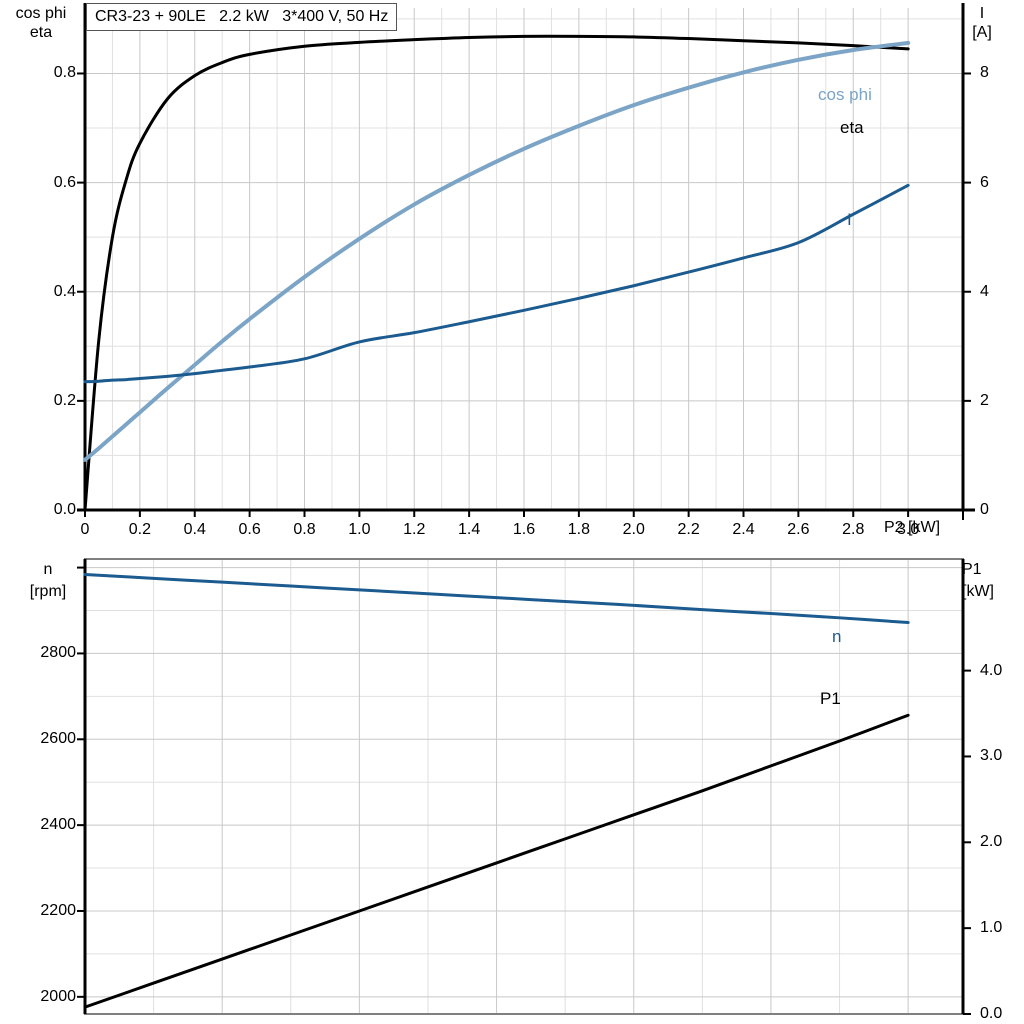 This screenshot has height=1024, width=1024. What do you see at coordinates (972, 569) in the screenshot?
I see `lower-right-axis-title-line1: P1` at bounding box center [972, 569].